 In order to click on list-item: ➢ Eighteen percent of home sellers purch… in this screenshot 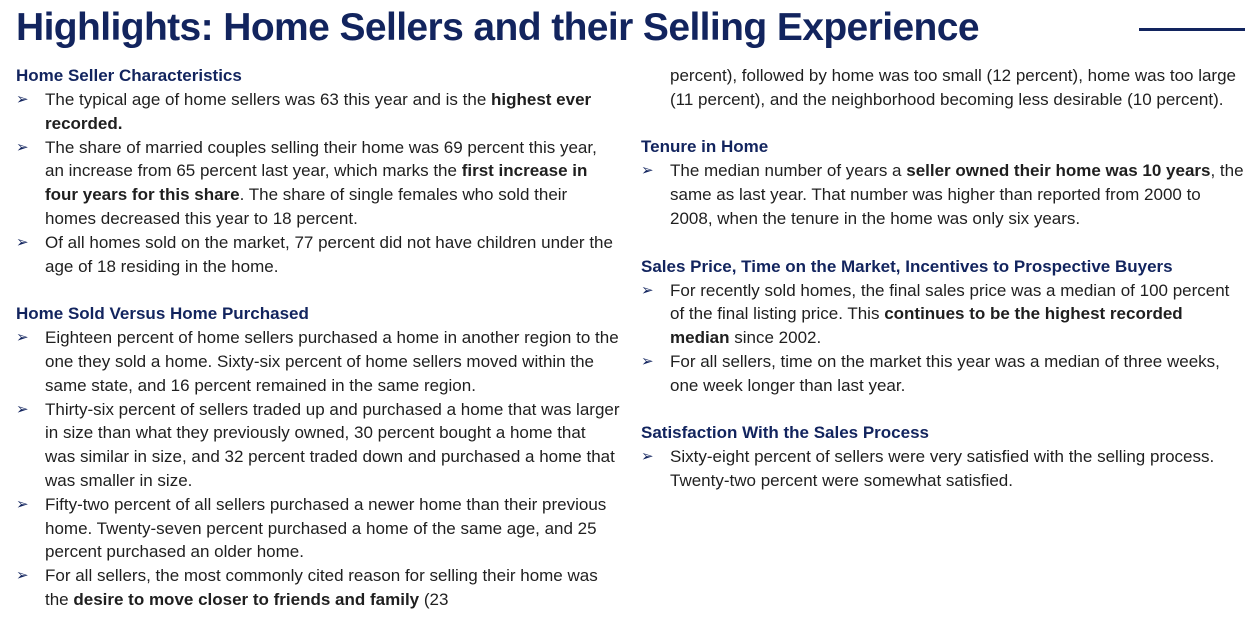, I will do `click(318, 361)`.